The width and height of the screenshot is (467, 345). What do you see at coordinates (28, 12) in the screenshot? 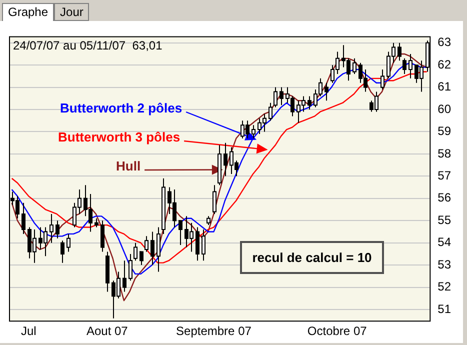
I see `tab: Graphe` at bounding box center [28, 12].